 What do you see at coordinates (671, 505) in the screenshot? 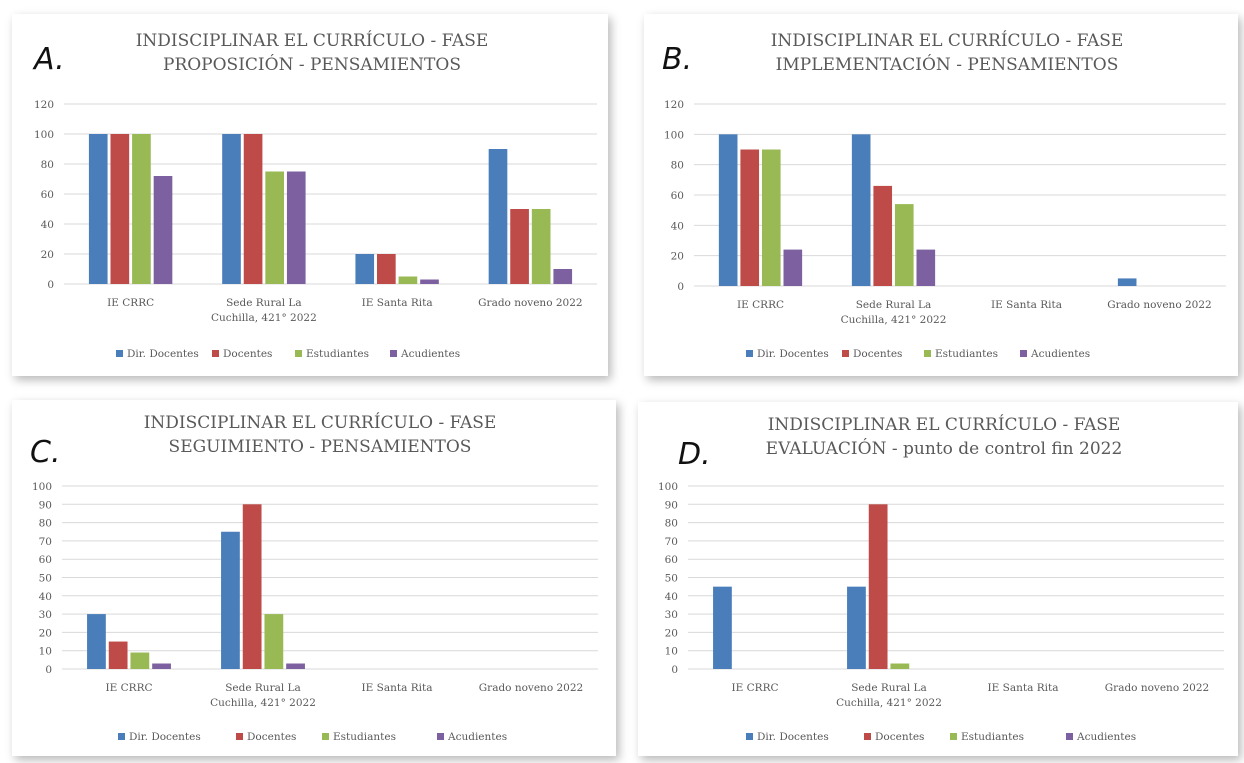
I see `y-tick-label: 90` at bounding box center [671, 505].